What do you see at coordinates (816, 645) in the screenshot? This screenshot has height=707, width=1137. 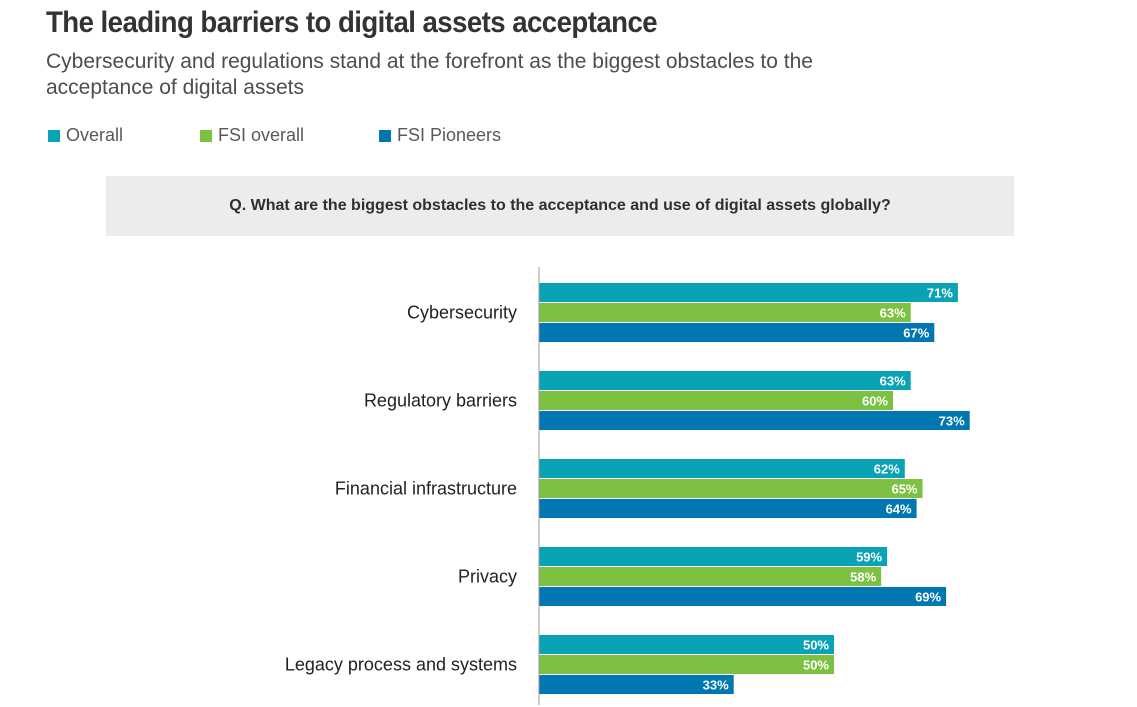 I see `value-label-legacy-process-and-systems-overall: 50%` at bounding box center [816, 645].